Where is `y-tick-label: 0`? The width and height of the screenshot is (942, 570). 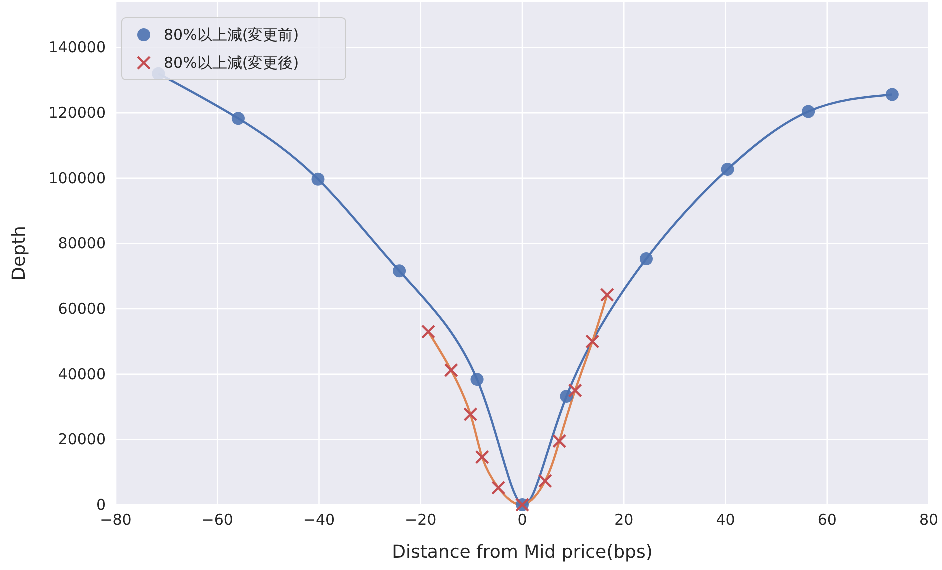
y-tick-label: 0 is located at coordinates (101, 505).